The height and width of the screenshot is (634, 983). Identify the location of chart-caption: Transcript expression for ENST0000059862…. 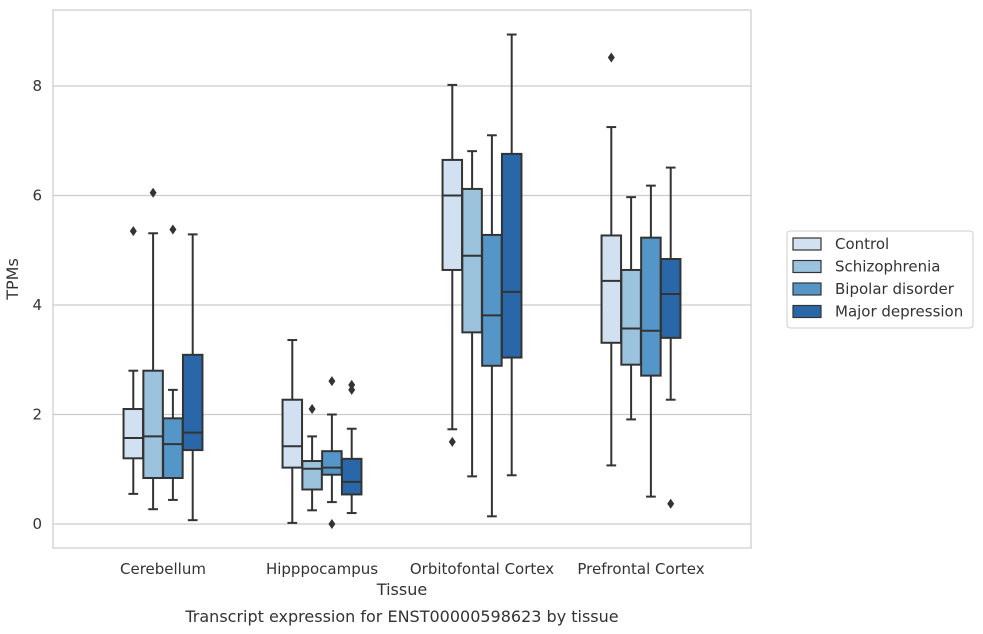
(401, 616).